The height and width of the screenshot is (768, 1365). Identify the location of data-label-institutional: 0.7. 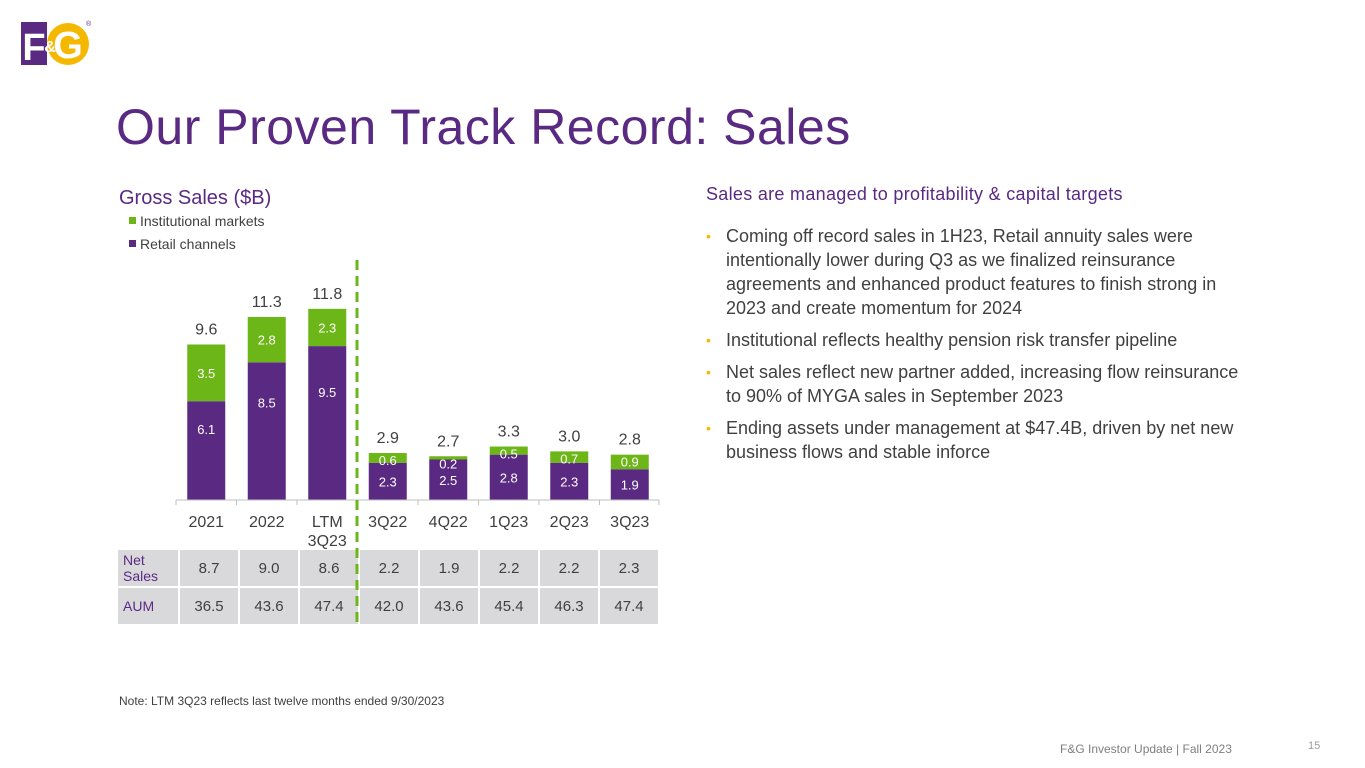
(569, 458).